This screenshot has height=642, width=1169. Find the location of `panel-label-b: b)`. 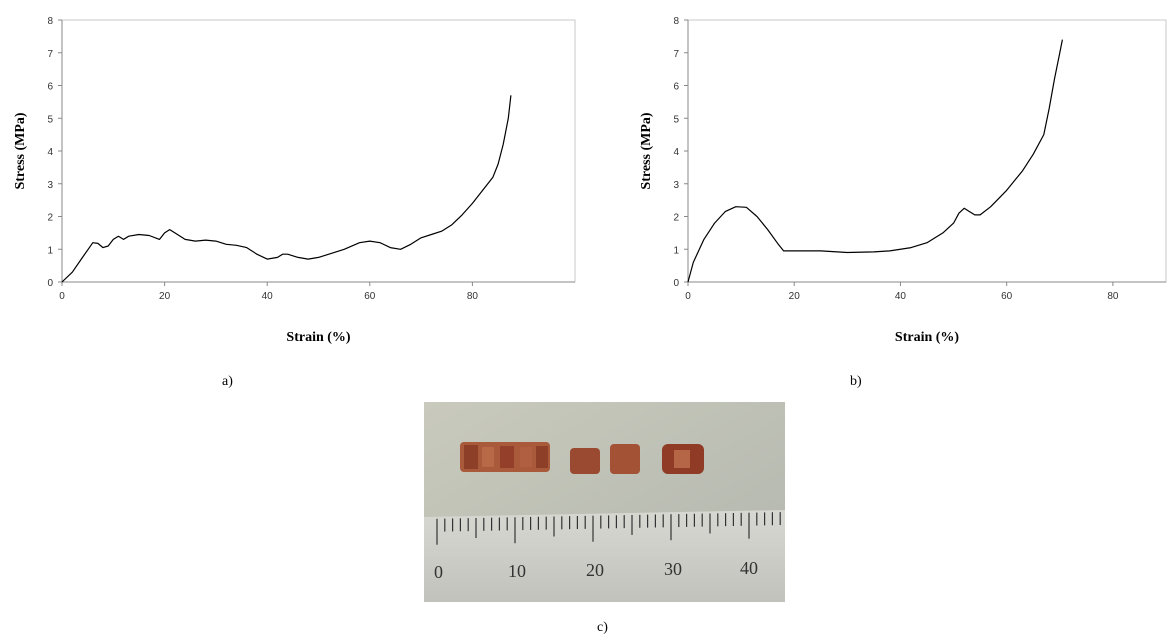

panel-label-b: b) is located at coordinates (856, 381).